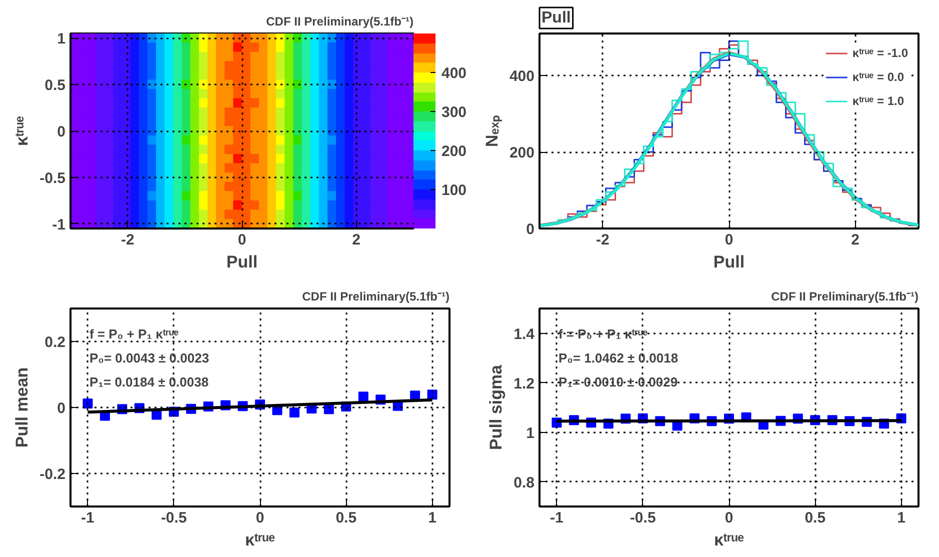 The image size is (939, 557). I want to click on y-axis-title: Pull sigma, so click(496, 407).